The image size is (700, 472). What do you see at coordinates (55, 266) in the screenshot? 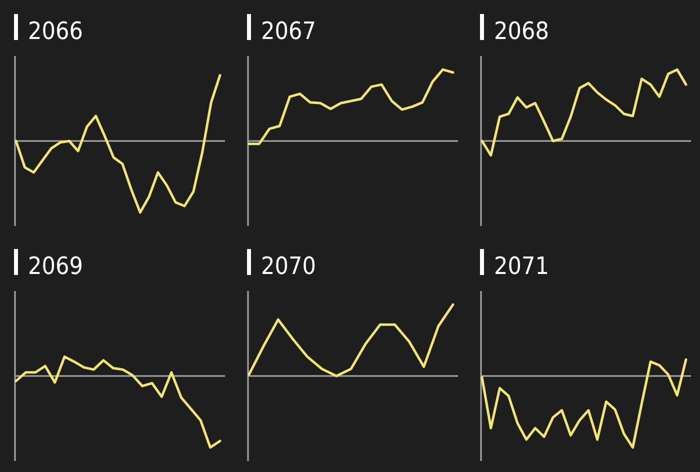
I see `chart-title: 2069` at bounding box center [55, 266].